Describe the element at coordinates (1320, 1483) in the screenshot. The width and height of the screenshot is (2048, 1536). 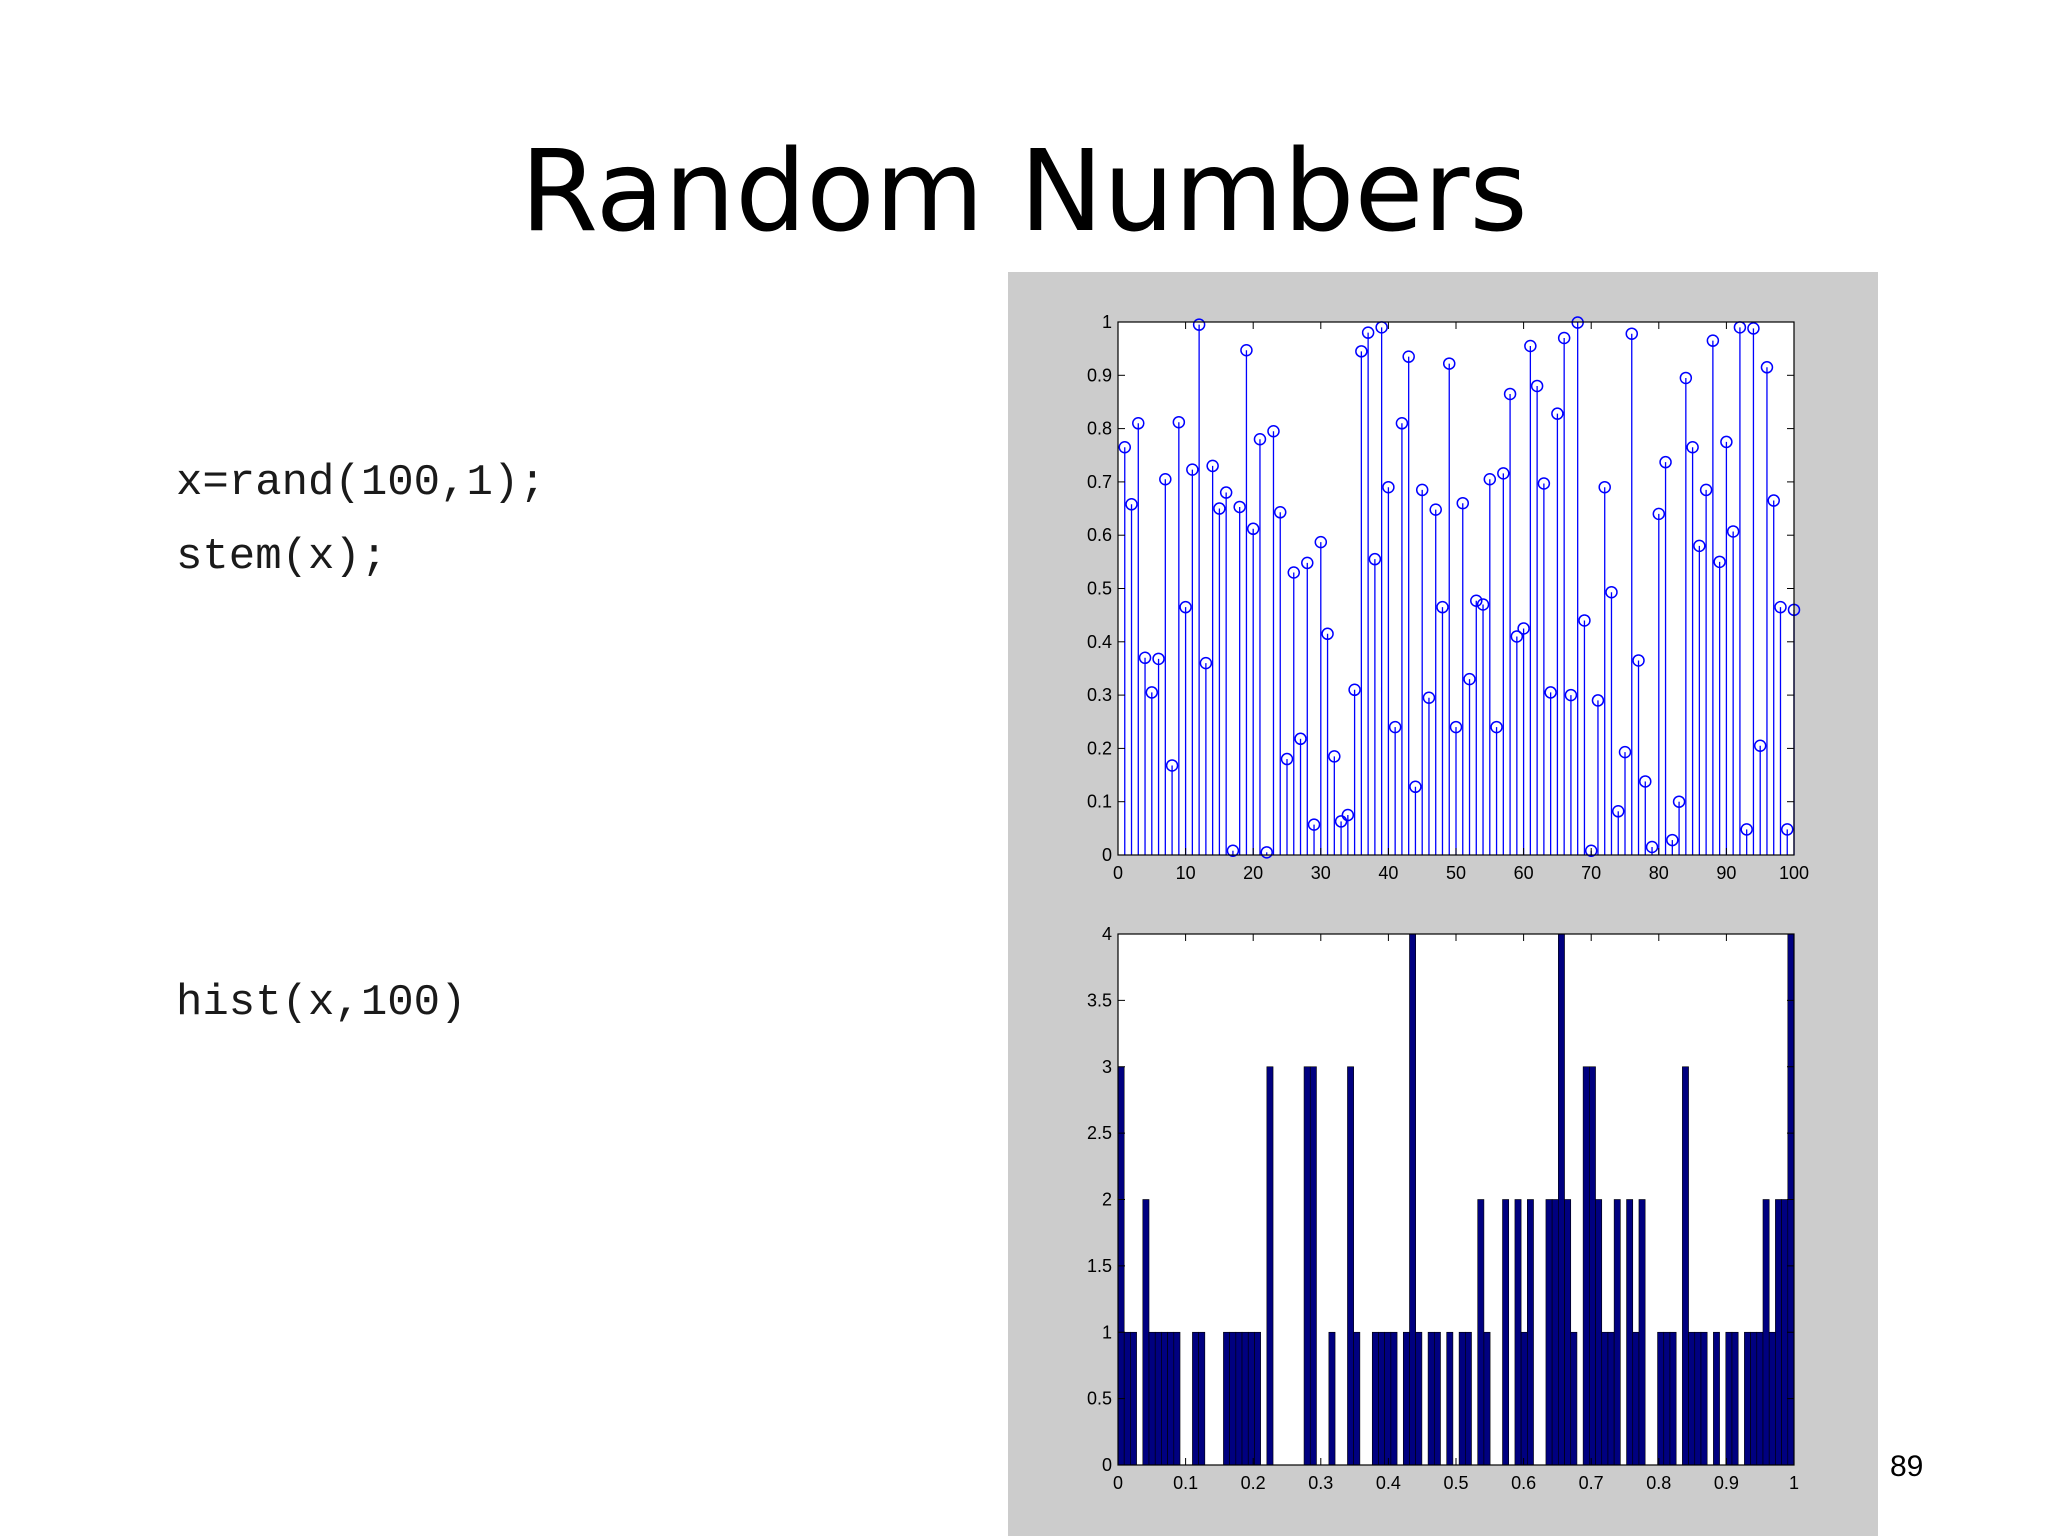
I see `histogram-x-tick-label: 0.3` at that location.